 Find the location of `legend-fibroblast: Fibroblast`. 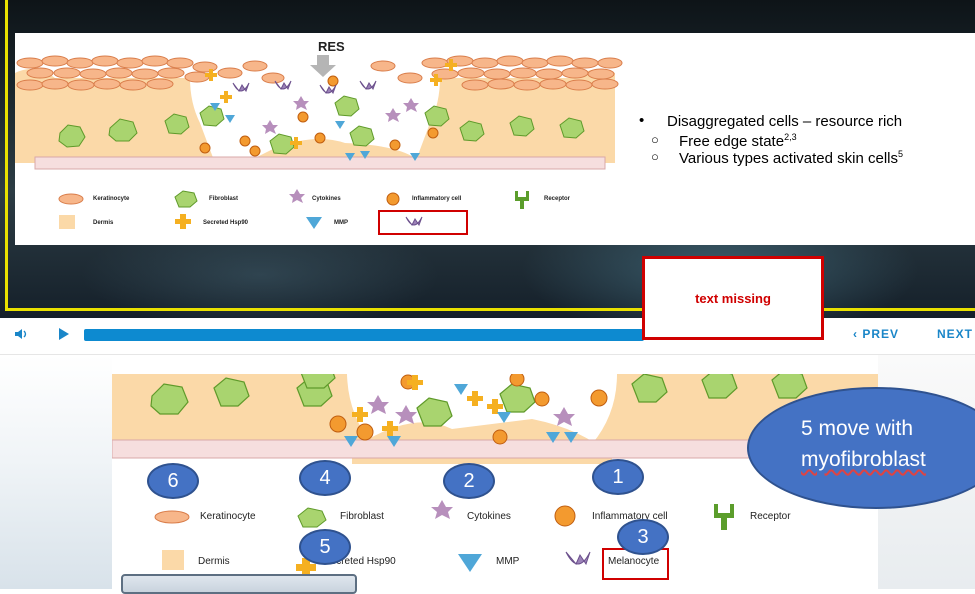

legend-fibroblast: Fibroblast is located at coordinates (224, 199).